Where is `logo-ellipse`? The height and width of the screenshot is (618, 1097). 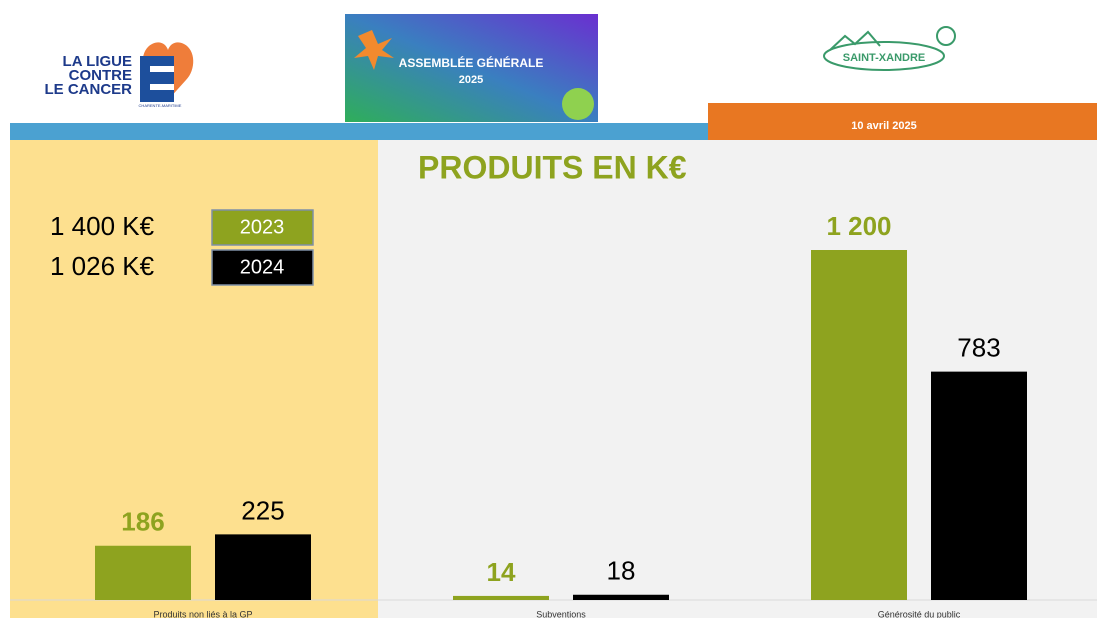 logo-ellipse is located at coordinates (884, 56).